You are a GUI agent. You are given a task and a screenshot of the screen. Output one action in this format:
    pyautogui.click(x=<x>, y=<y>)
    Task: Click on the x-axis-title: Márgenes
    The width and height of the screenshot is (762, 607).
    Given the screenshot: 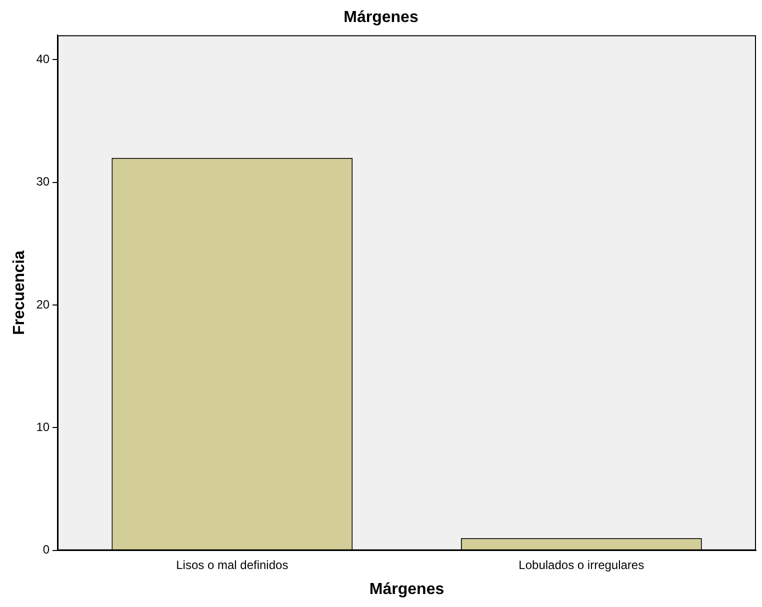 What is the action you would take?
    pyautogui.click(x=406, y=589)
    